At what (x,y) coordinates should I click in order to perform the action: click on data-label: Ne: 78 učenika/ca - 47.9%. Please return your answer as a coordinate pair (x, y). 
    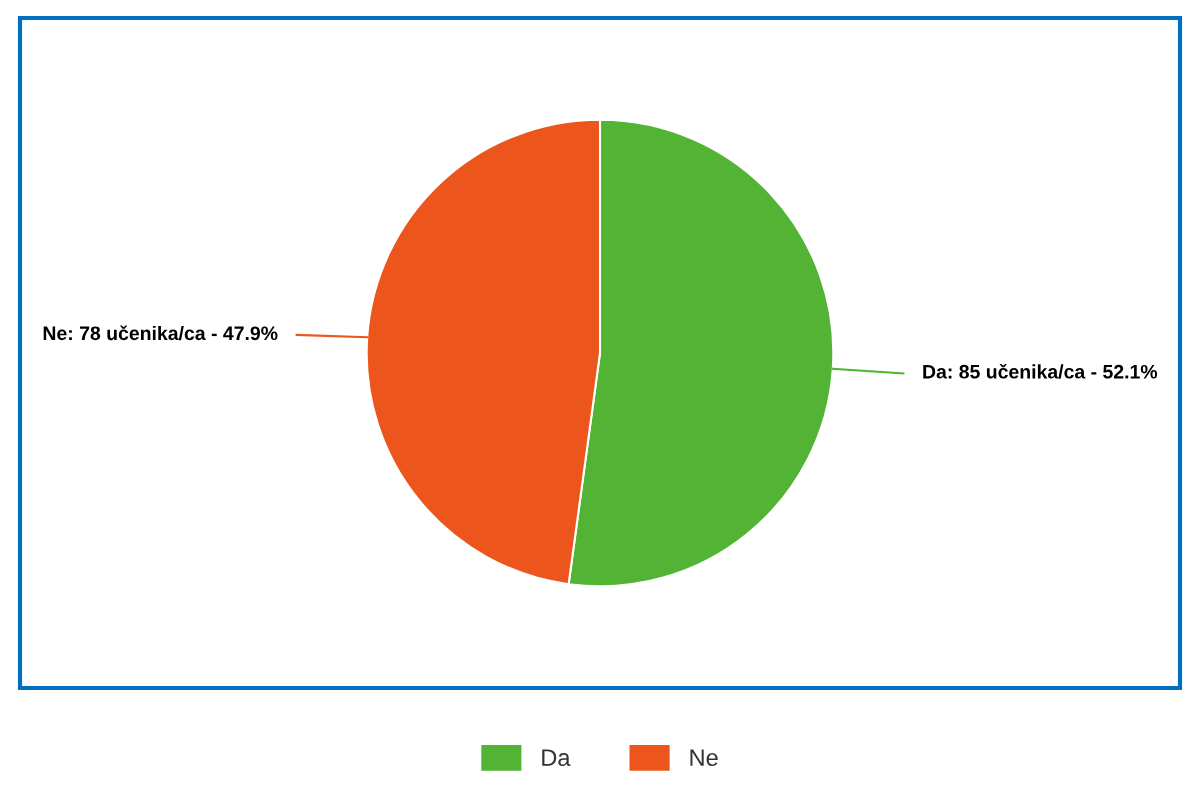
    Looking at the image, I should click on (160, 333).